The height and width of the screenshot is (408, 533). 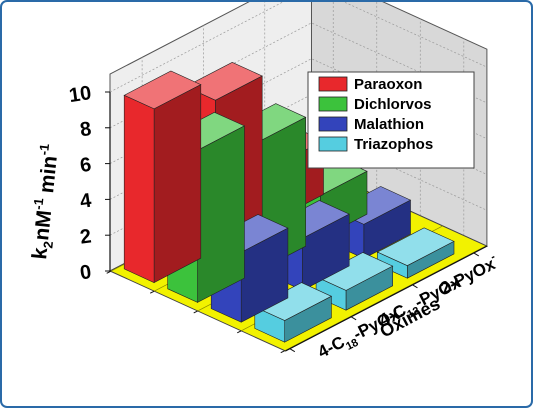 What do you see at coordinates (333, 104) in the screenshot?
I see `legend-swatch-dichlorvos` at bounding box center [333, 104].